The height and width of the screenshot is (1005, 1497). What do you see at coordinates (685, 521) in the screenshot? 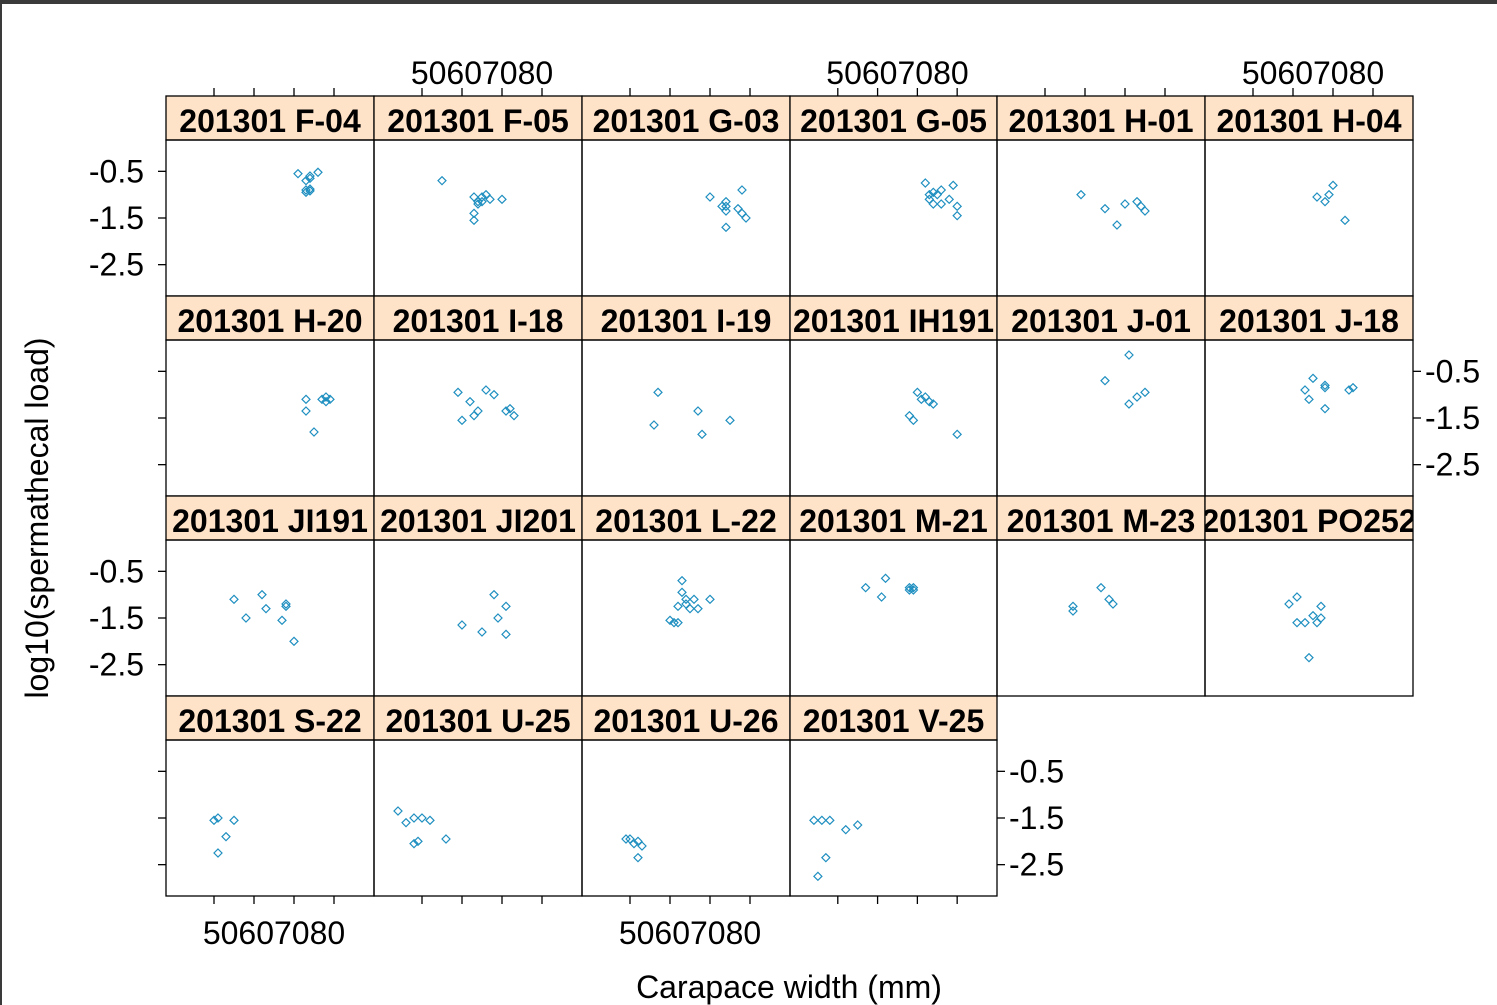
I see `panel-strip-label: 201301 L-22` at bounding box center [685, 521].